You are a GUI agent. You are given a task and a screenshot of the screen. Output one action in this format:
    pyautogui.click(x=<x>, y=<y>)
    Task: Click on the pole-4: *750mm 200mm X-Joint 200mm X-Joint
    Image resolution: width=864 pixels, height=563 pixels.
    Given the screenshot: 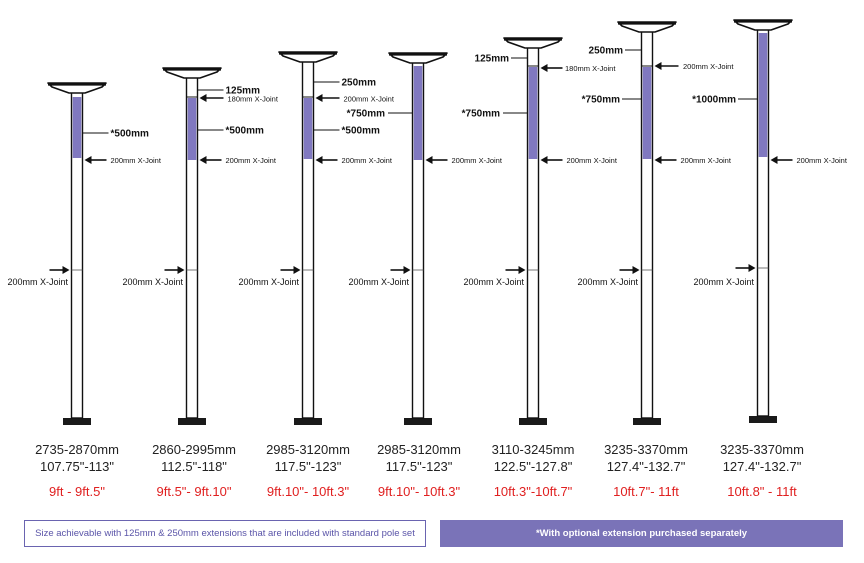 What is the action you would take?
    pyautogui.click(x=425, y=238)
    